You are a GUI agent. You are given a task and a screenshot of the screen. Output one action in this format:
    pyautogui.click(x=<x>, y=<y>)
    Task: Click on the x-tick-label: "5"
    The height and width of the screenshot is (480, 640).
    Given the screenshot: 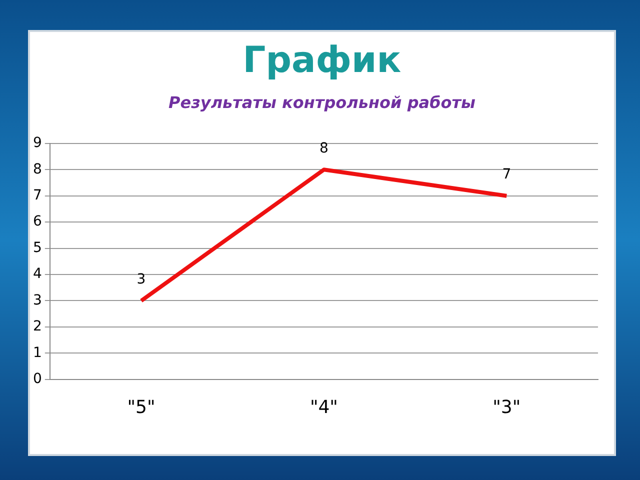 What is the action you would take?
    pyautogui.click(x=141, y=407)
    